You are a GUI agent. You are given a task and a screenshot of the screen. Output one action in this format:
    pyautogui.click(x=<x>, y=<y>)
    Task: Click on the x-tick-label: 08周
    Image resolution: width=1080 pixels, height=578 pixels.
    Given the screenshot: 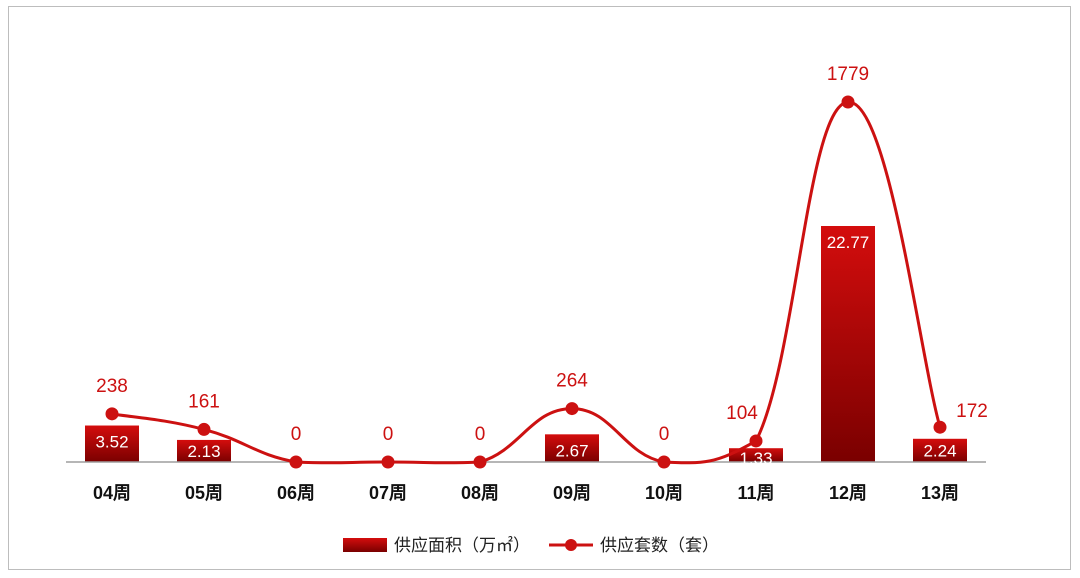 What is the action you would take?
    pyautogui.click(x=480, y=493)
    